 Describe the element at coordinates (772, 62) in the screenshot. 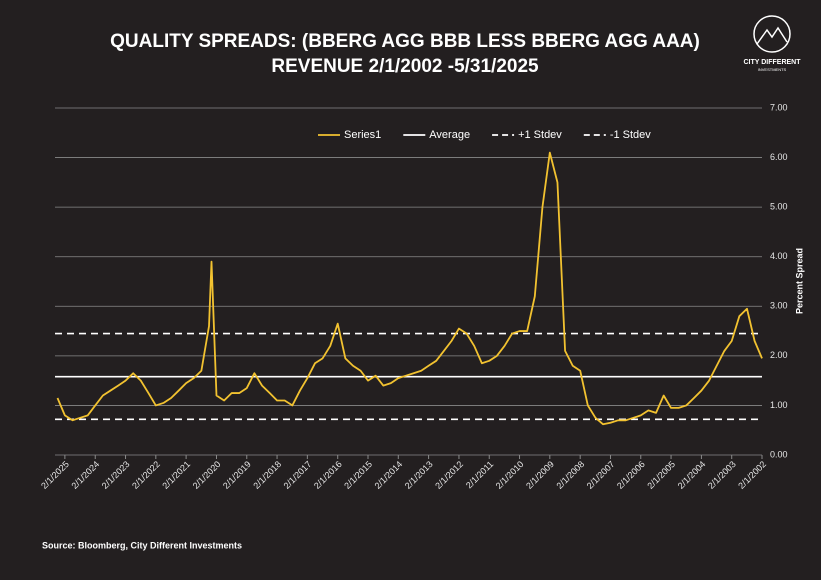

I see `logo-name: CITY DIFFERENT` at that location.